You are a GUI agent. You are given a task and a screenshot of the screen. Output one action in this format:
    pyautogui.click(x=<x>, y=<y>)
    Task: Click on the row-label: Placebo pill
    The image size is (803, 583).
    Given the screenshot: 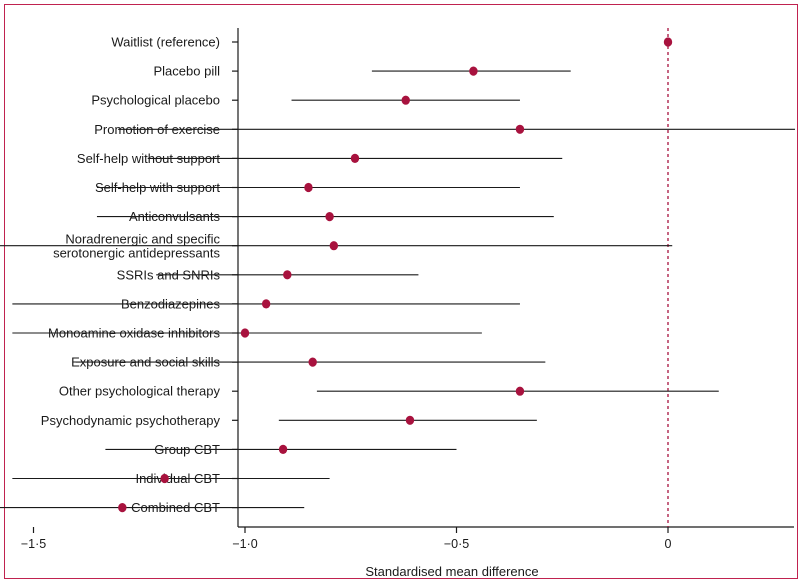 What is the action you would take?
    pyautogui.click(x=187, y=71)
    